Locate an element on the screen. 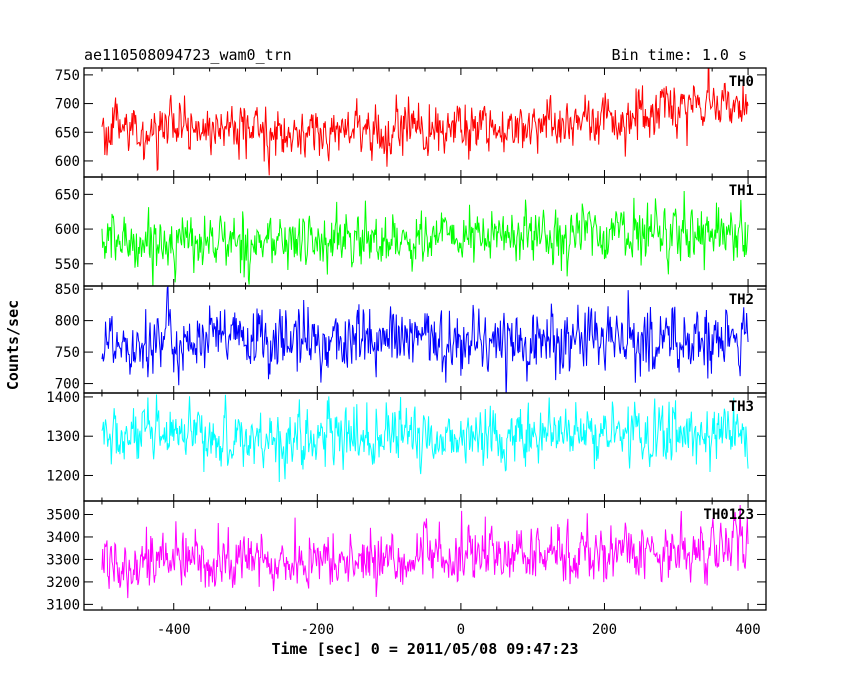  y-tick-label: 3100 is located at coordinates (63, 605).